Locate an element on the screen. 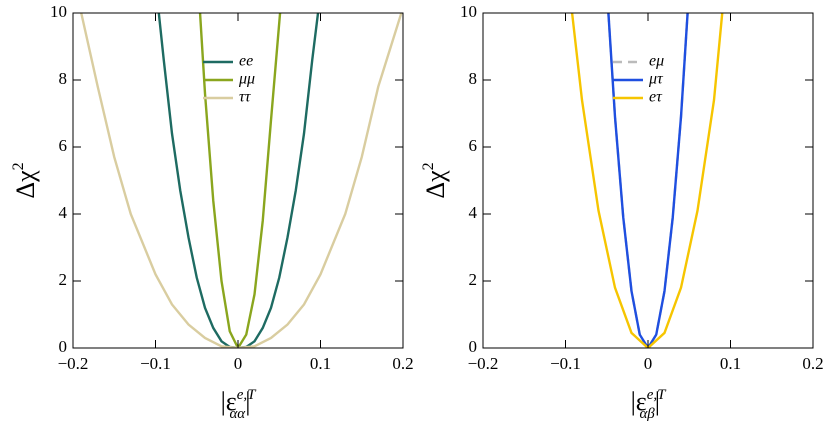  legend-label: ττ is located at coordinates (245, 97).